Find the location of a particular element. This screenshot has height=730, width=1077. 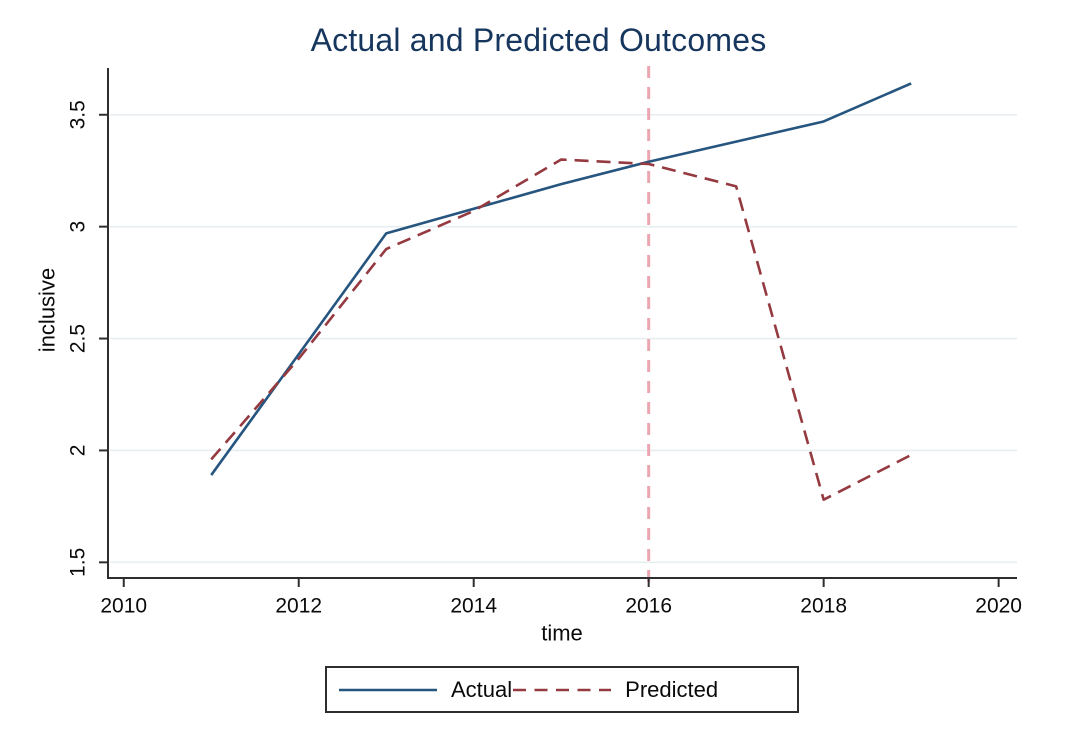

y-tick-label: 1.5 is located at coordinates (78, 562).